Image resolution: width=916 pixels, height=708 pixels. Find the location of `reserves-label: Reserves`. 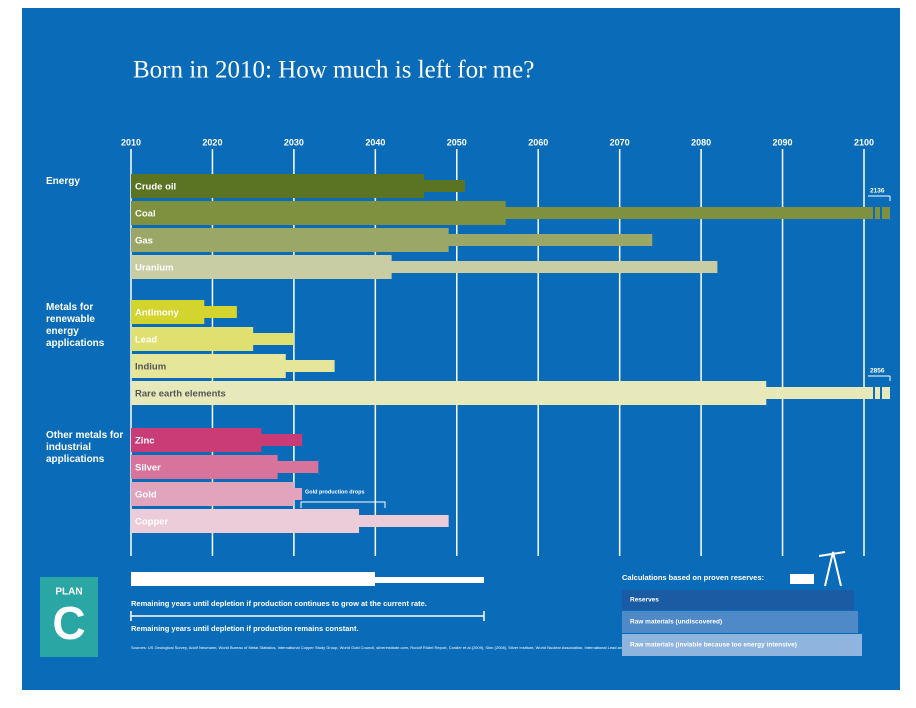

reserves-label: Reserves is located at coordinates (644, 600).